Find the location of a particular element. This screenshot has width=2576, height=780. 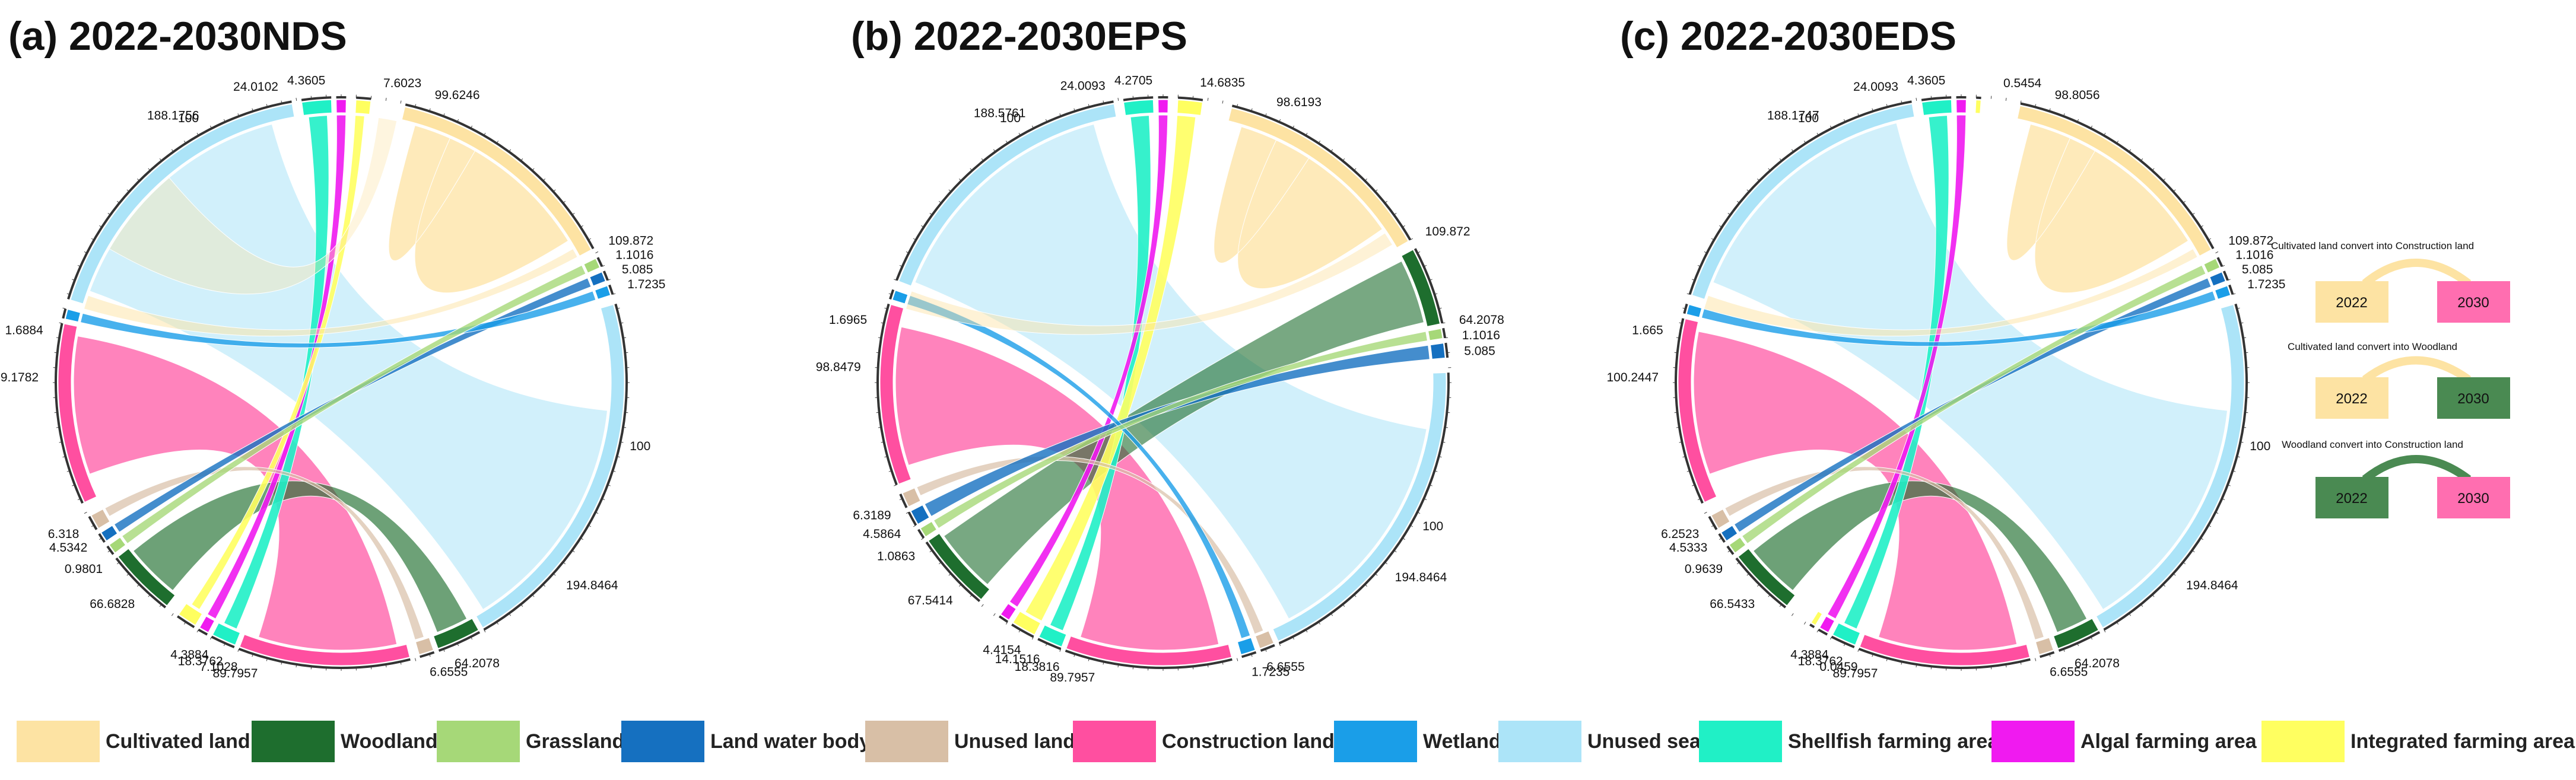

segment-label: 1.1016 is located at coordinates (1481, 335).